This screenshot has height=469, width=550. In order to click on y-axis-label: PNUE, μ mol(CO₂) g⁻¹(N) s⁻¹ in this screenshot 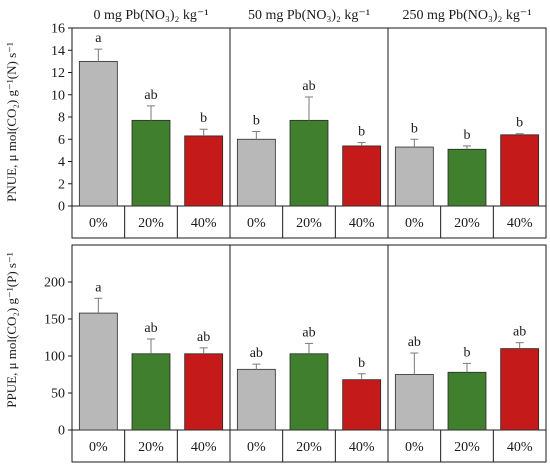, I will do `click(11, 122)`.